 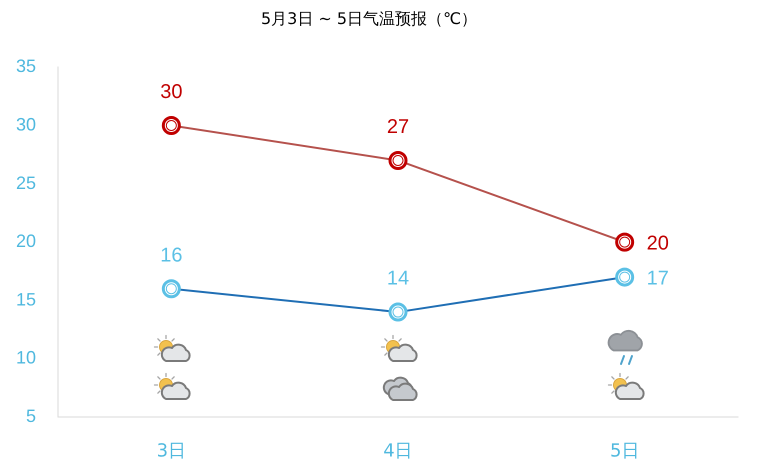 I want to click on y-tick-label: 25, so click(x=26, y=182).